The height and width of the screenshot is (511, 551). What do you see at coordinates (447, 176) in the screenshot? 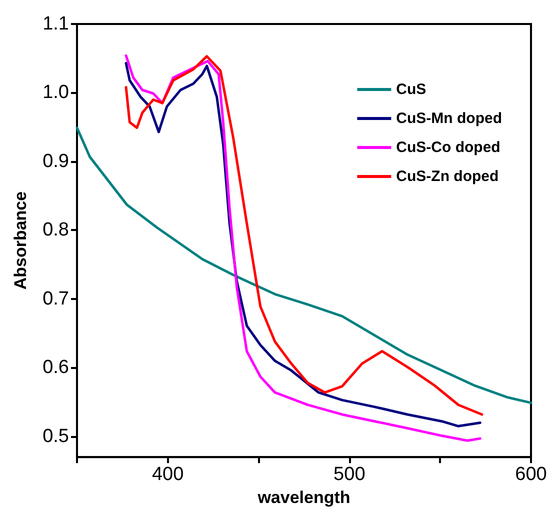
I see `legend-label: CuS-Zn doped` at bounding box center [447, 176].